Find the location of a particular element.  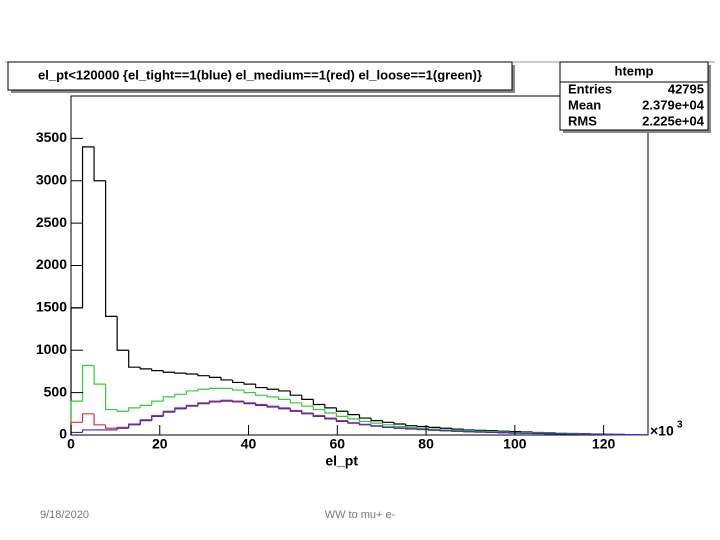

stats-label: Mean is located at coordinates (584, 104).